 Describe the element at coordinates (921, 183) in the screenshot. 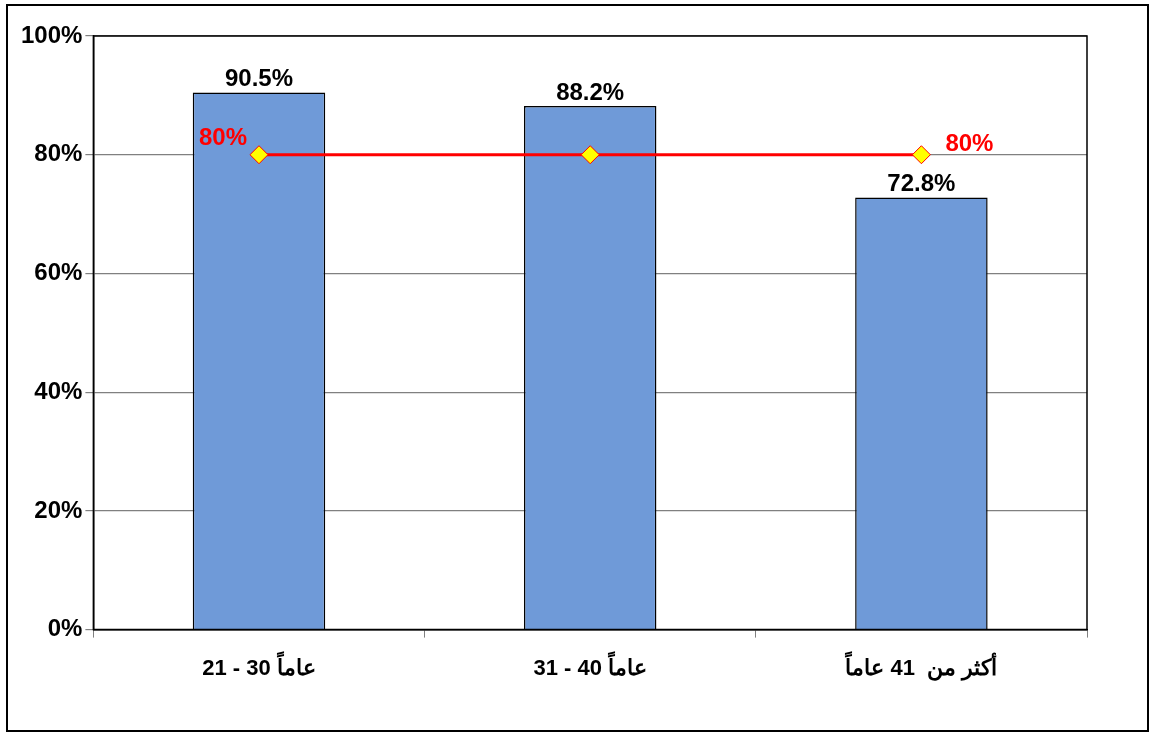

I see `data-label: 72.8%` at that location.